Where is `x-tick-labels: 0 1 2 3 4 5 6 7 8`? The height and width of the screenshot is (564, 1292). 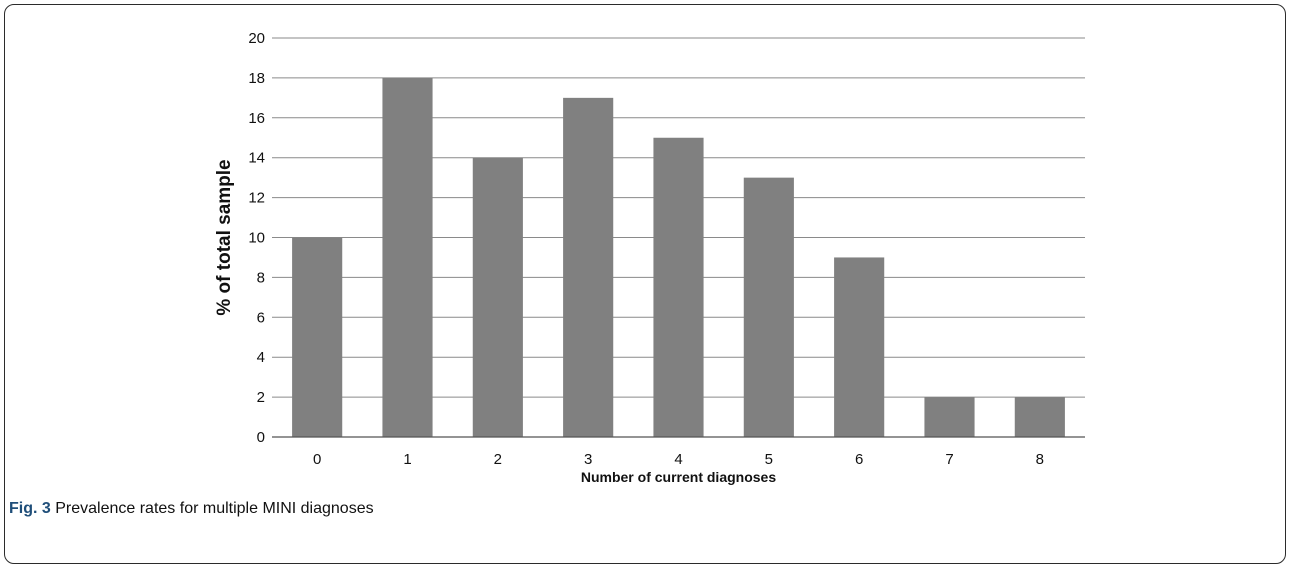
x-tick-labels: 0 1 2 3 4 5 6 7 8 is located at coordinates (678, 459).